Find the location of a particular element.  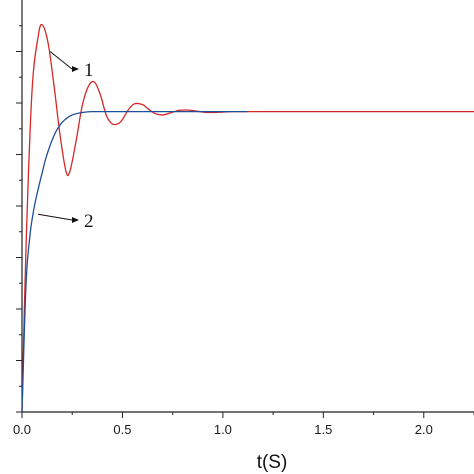

x-tick-label: 1.5 is located at coordinates (323, 429).